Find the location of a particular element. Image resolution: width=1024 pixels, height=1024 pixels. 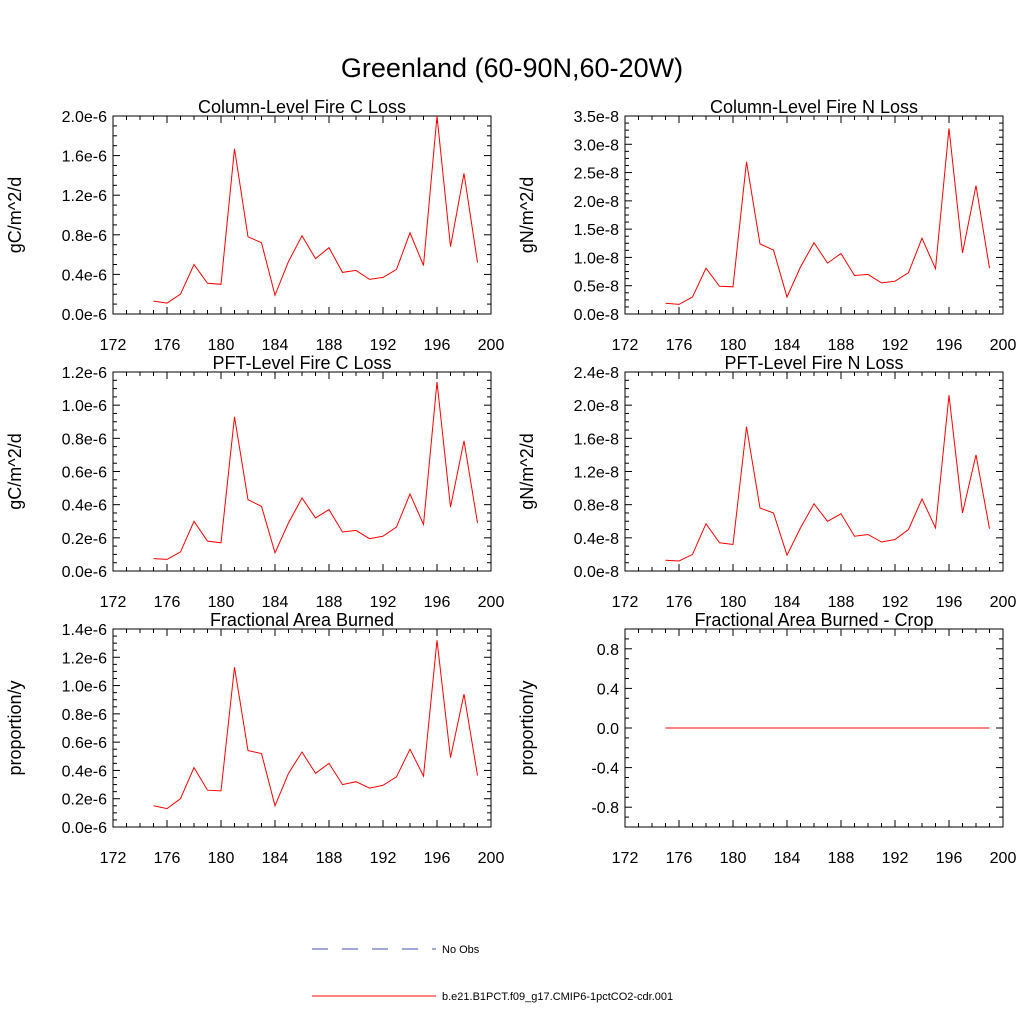

y-tick-label: 0.5e-8 is located at coordinates (596, 287).